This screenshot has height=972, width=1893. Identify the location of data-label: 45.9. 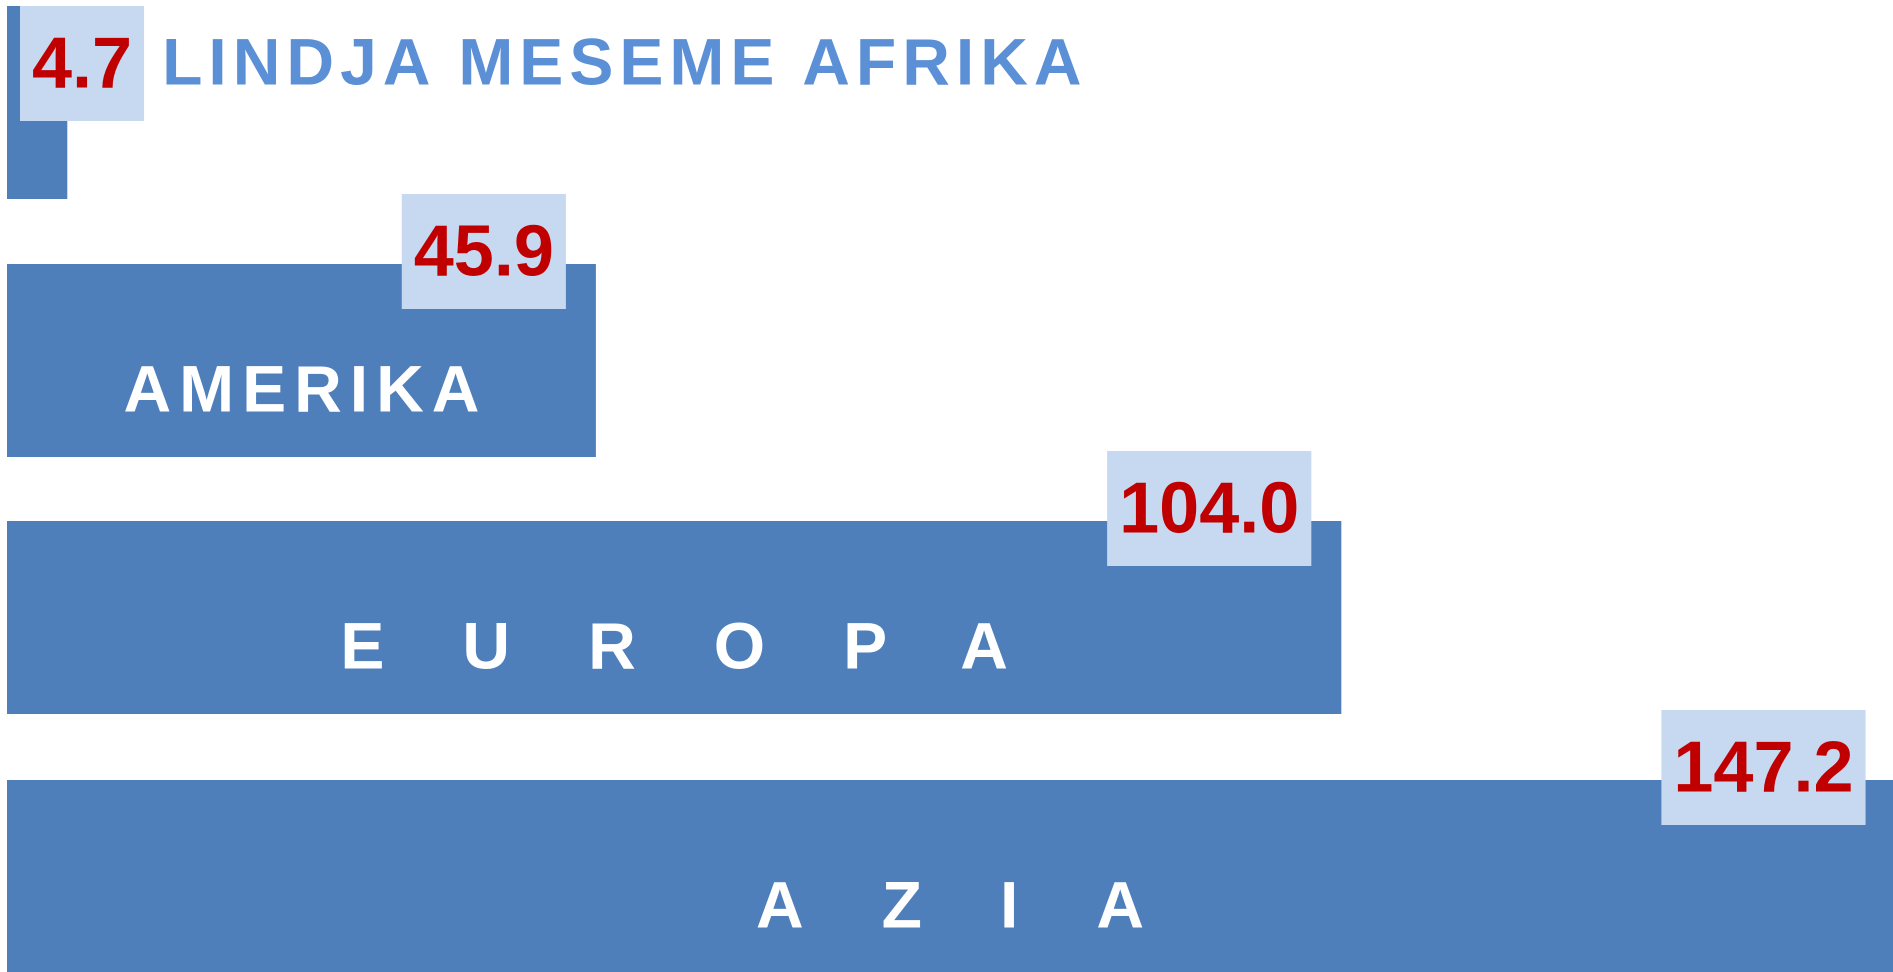
(484, 252).